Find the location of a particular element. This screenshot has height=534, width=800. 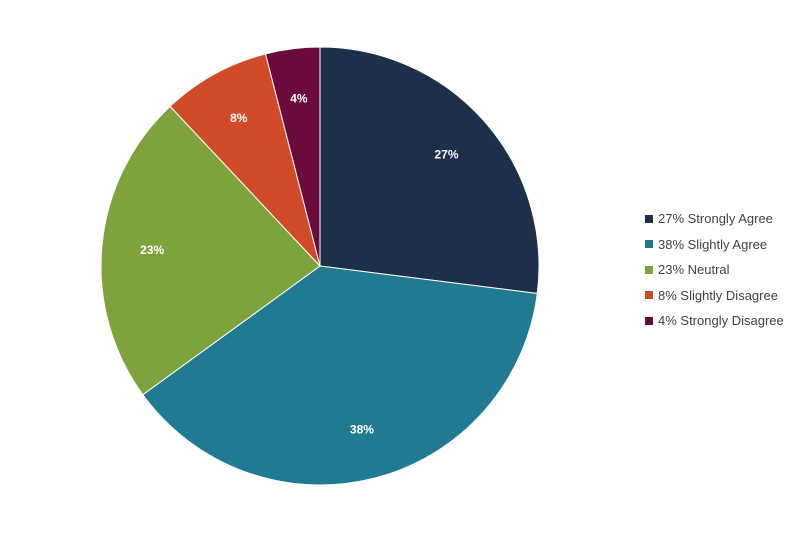

legend-item-slightly-disagree: 8% Slightly Disagree is located at coordinates (714, 296).